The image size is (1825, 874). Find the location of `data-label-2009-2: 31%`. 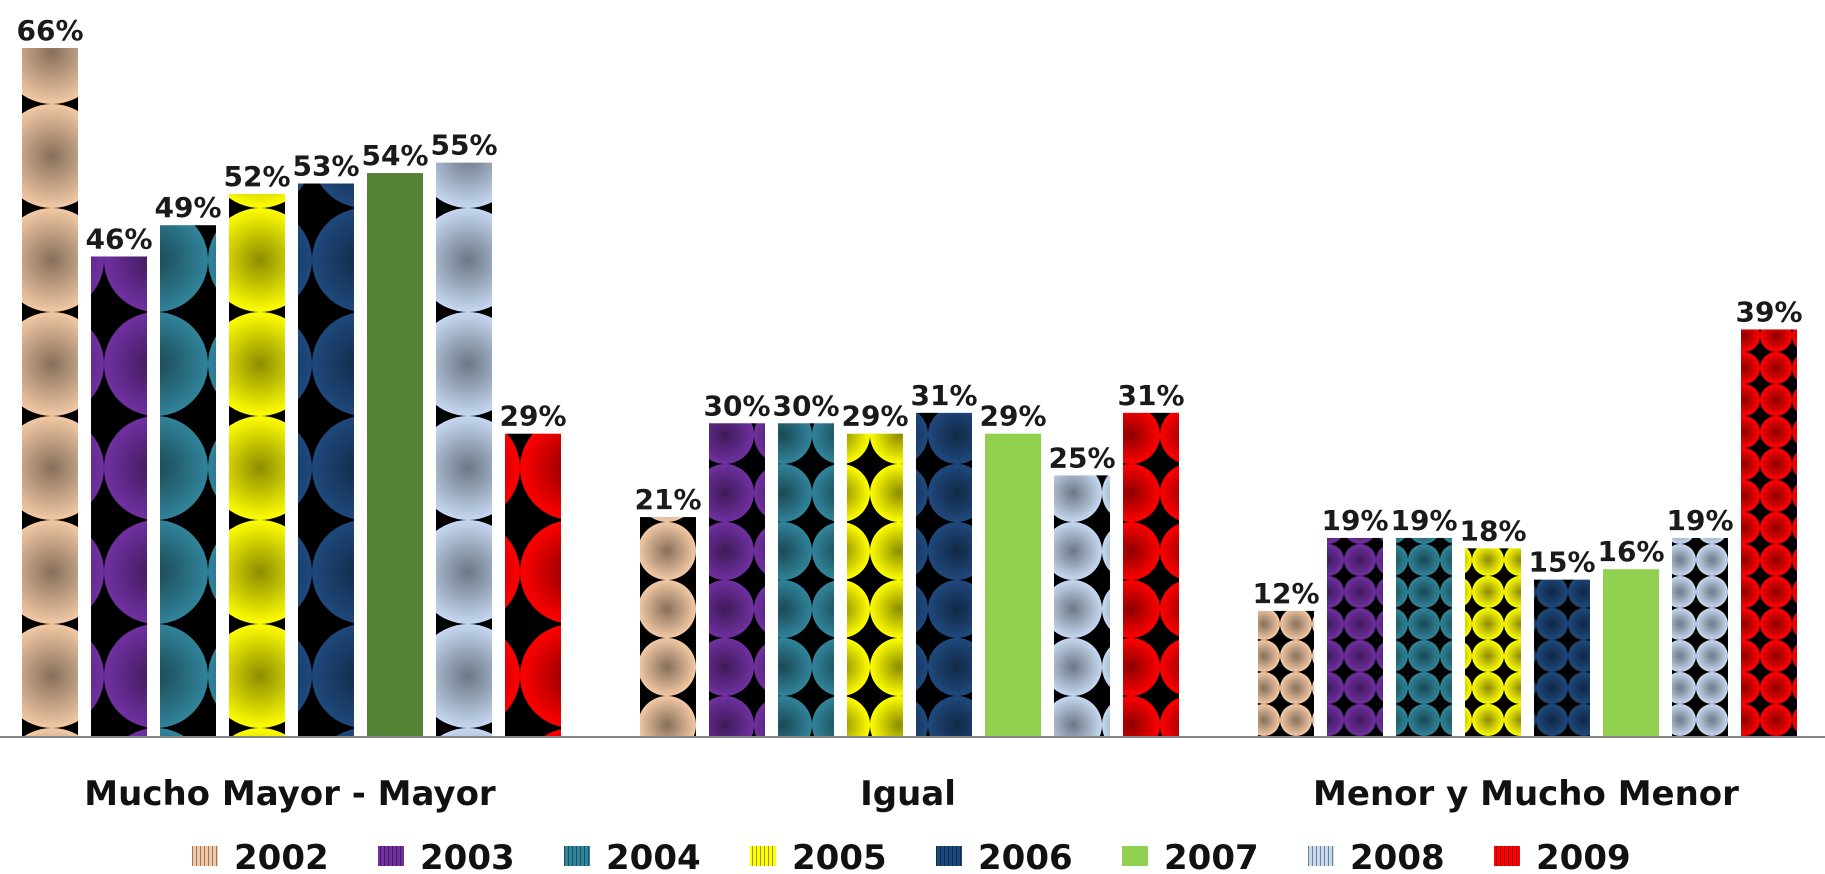

data-label-2009-2: 31% is located at coordinates (1150, 395).